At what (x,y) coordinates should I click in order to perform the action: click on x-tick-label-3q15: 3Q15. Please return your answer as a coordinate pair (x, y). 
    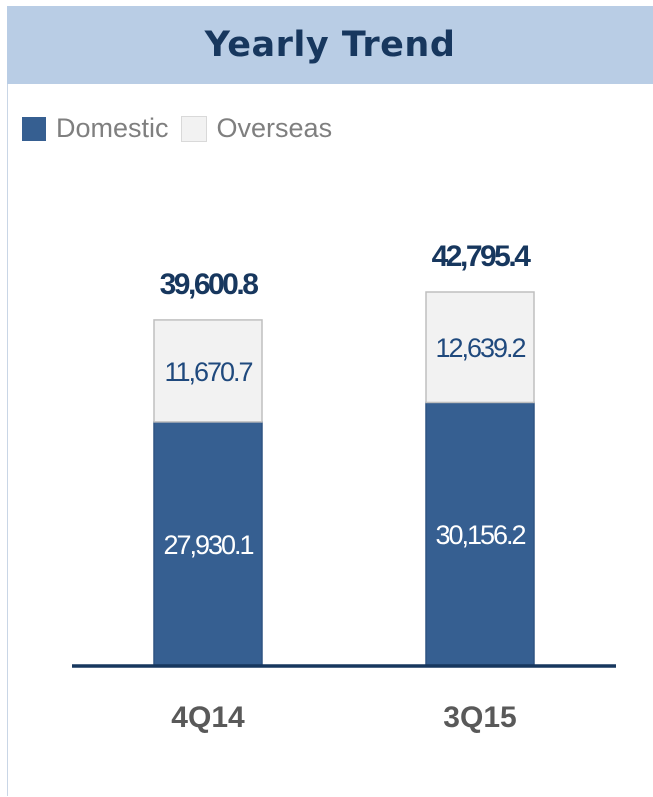
    Looking at the image, I should click on (479, 717).